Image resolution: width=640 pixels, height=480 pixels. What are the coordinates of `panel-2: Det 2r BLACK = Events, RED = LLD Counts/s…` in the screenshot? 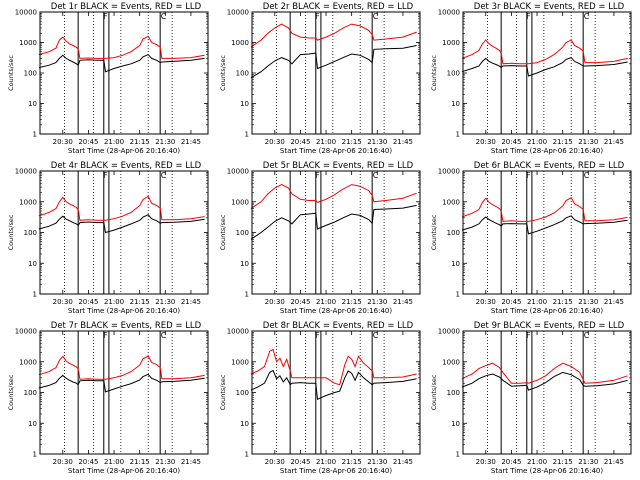 It's located at (320, 78).